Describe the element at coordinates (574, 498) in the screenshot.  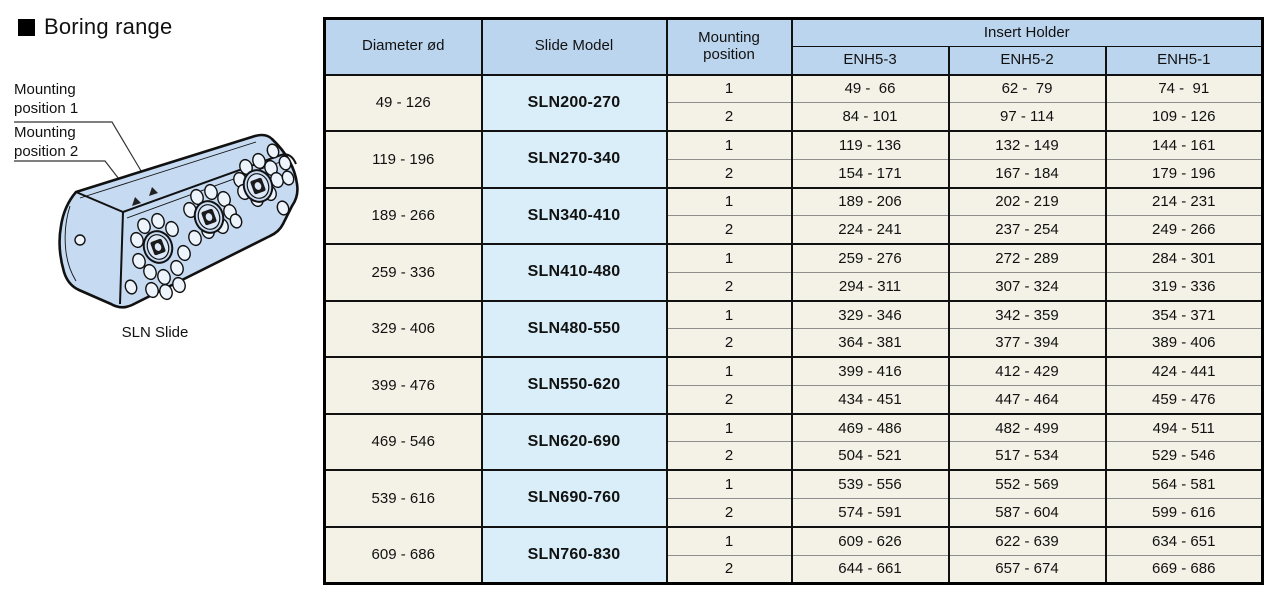
I see `slide-model-cell: SLN690-760` at that location.